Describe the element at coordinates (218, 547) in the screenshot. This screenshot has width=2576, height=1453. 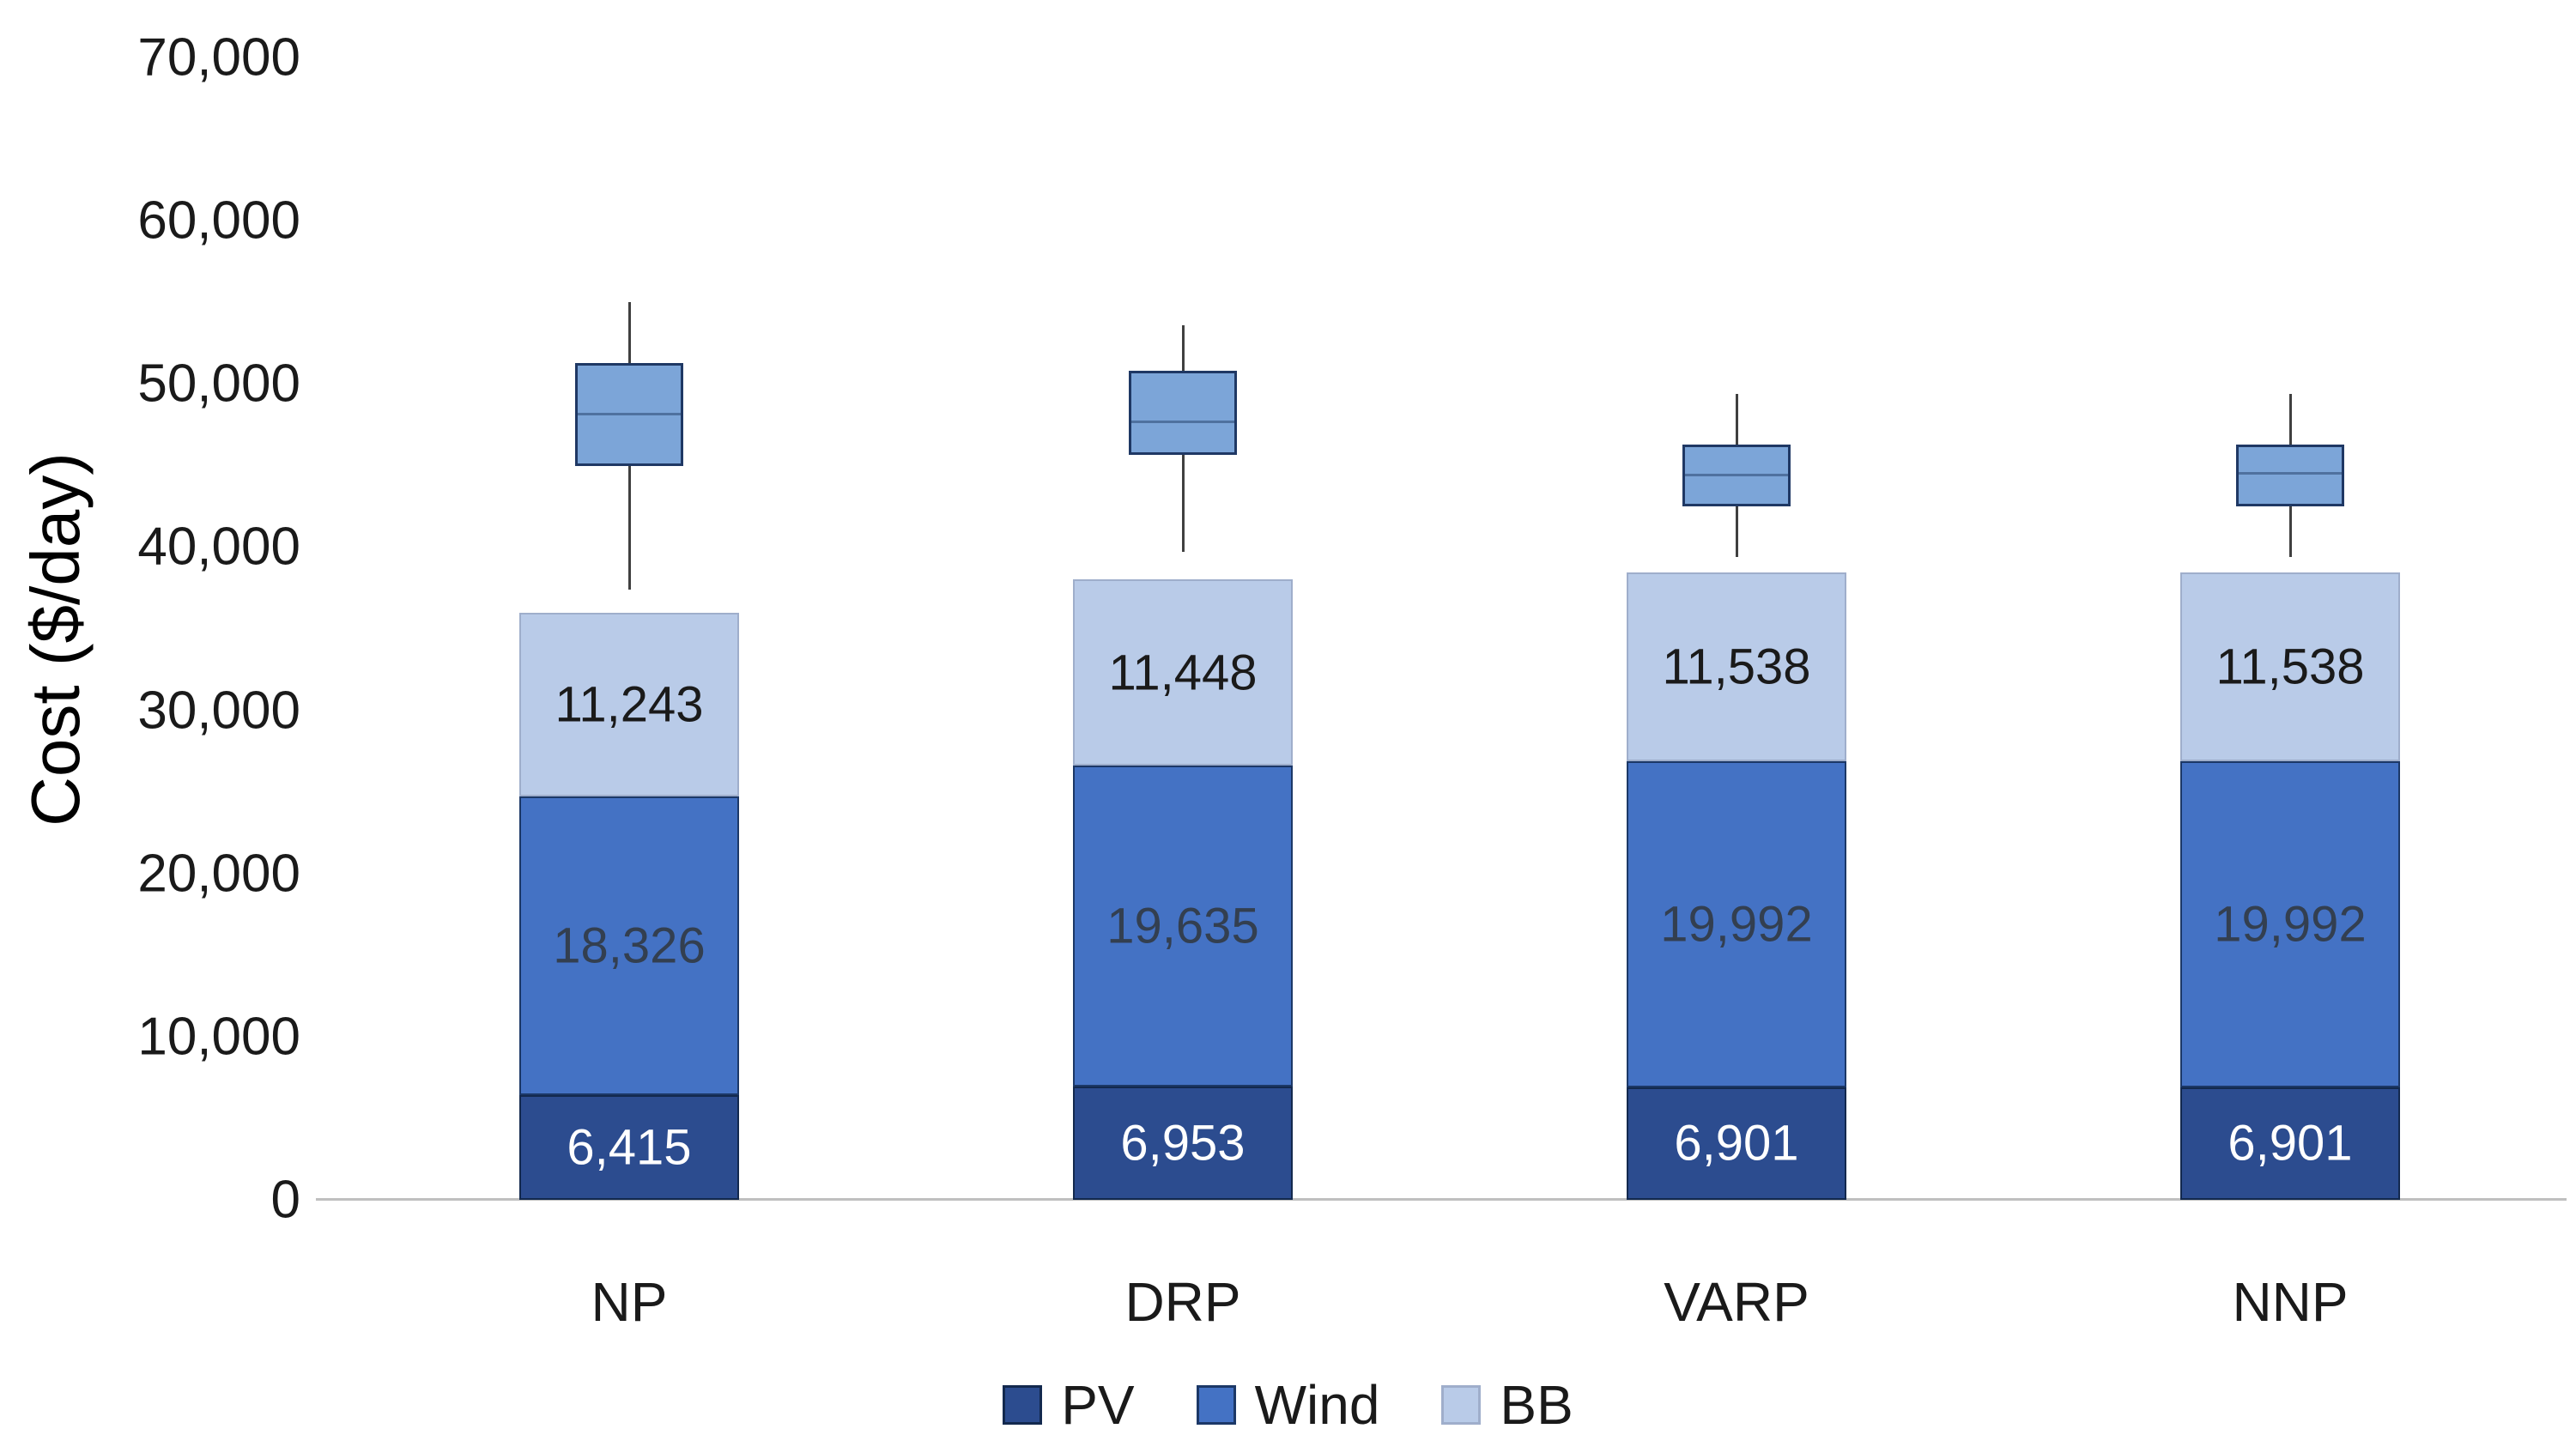
I see `y-tick-label-40000: 40,000` at that location.